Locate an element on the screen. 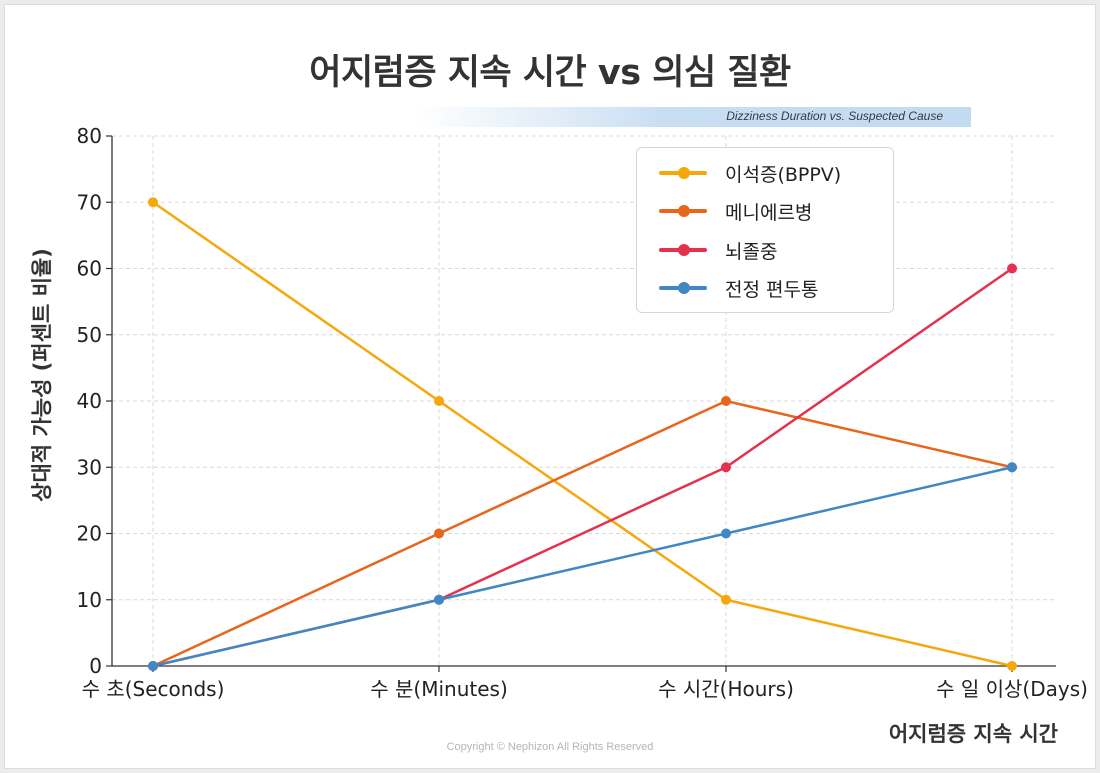  y-tick-label: 30 is located at coordinates (89, 467).